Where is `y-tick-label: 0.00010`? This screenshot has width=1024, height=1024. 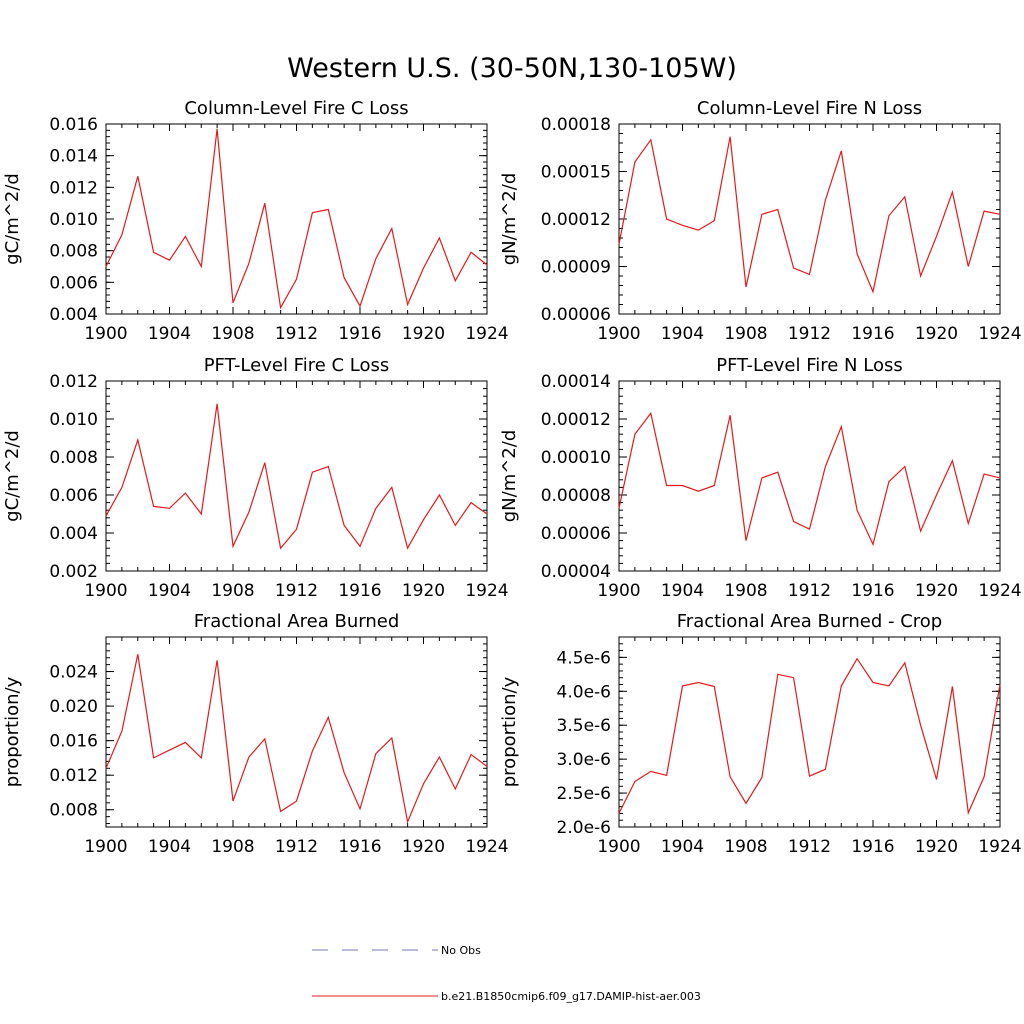 y-tick-label: 0.00010 is located at coordinates (576, 458).